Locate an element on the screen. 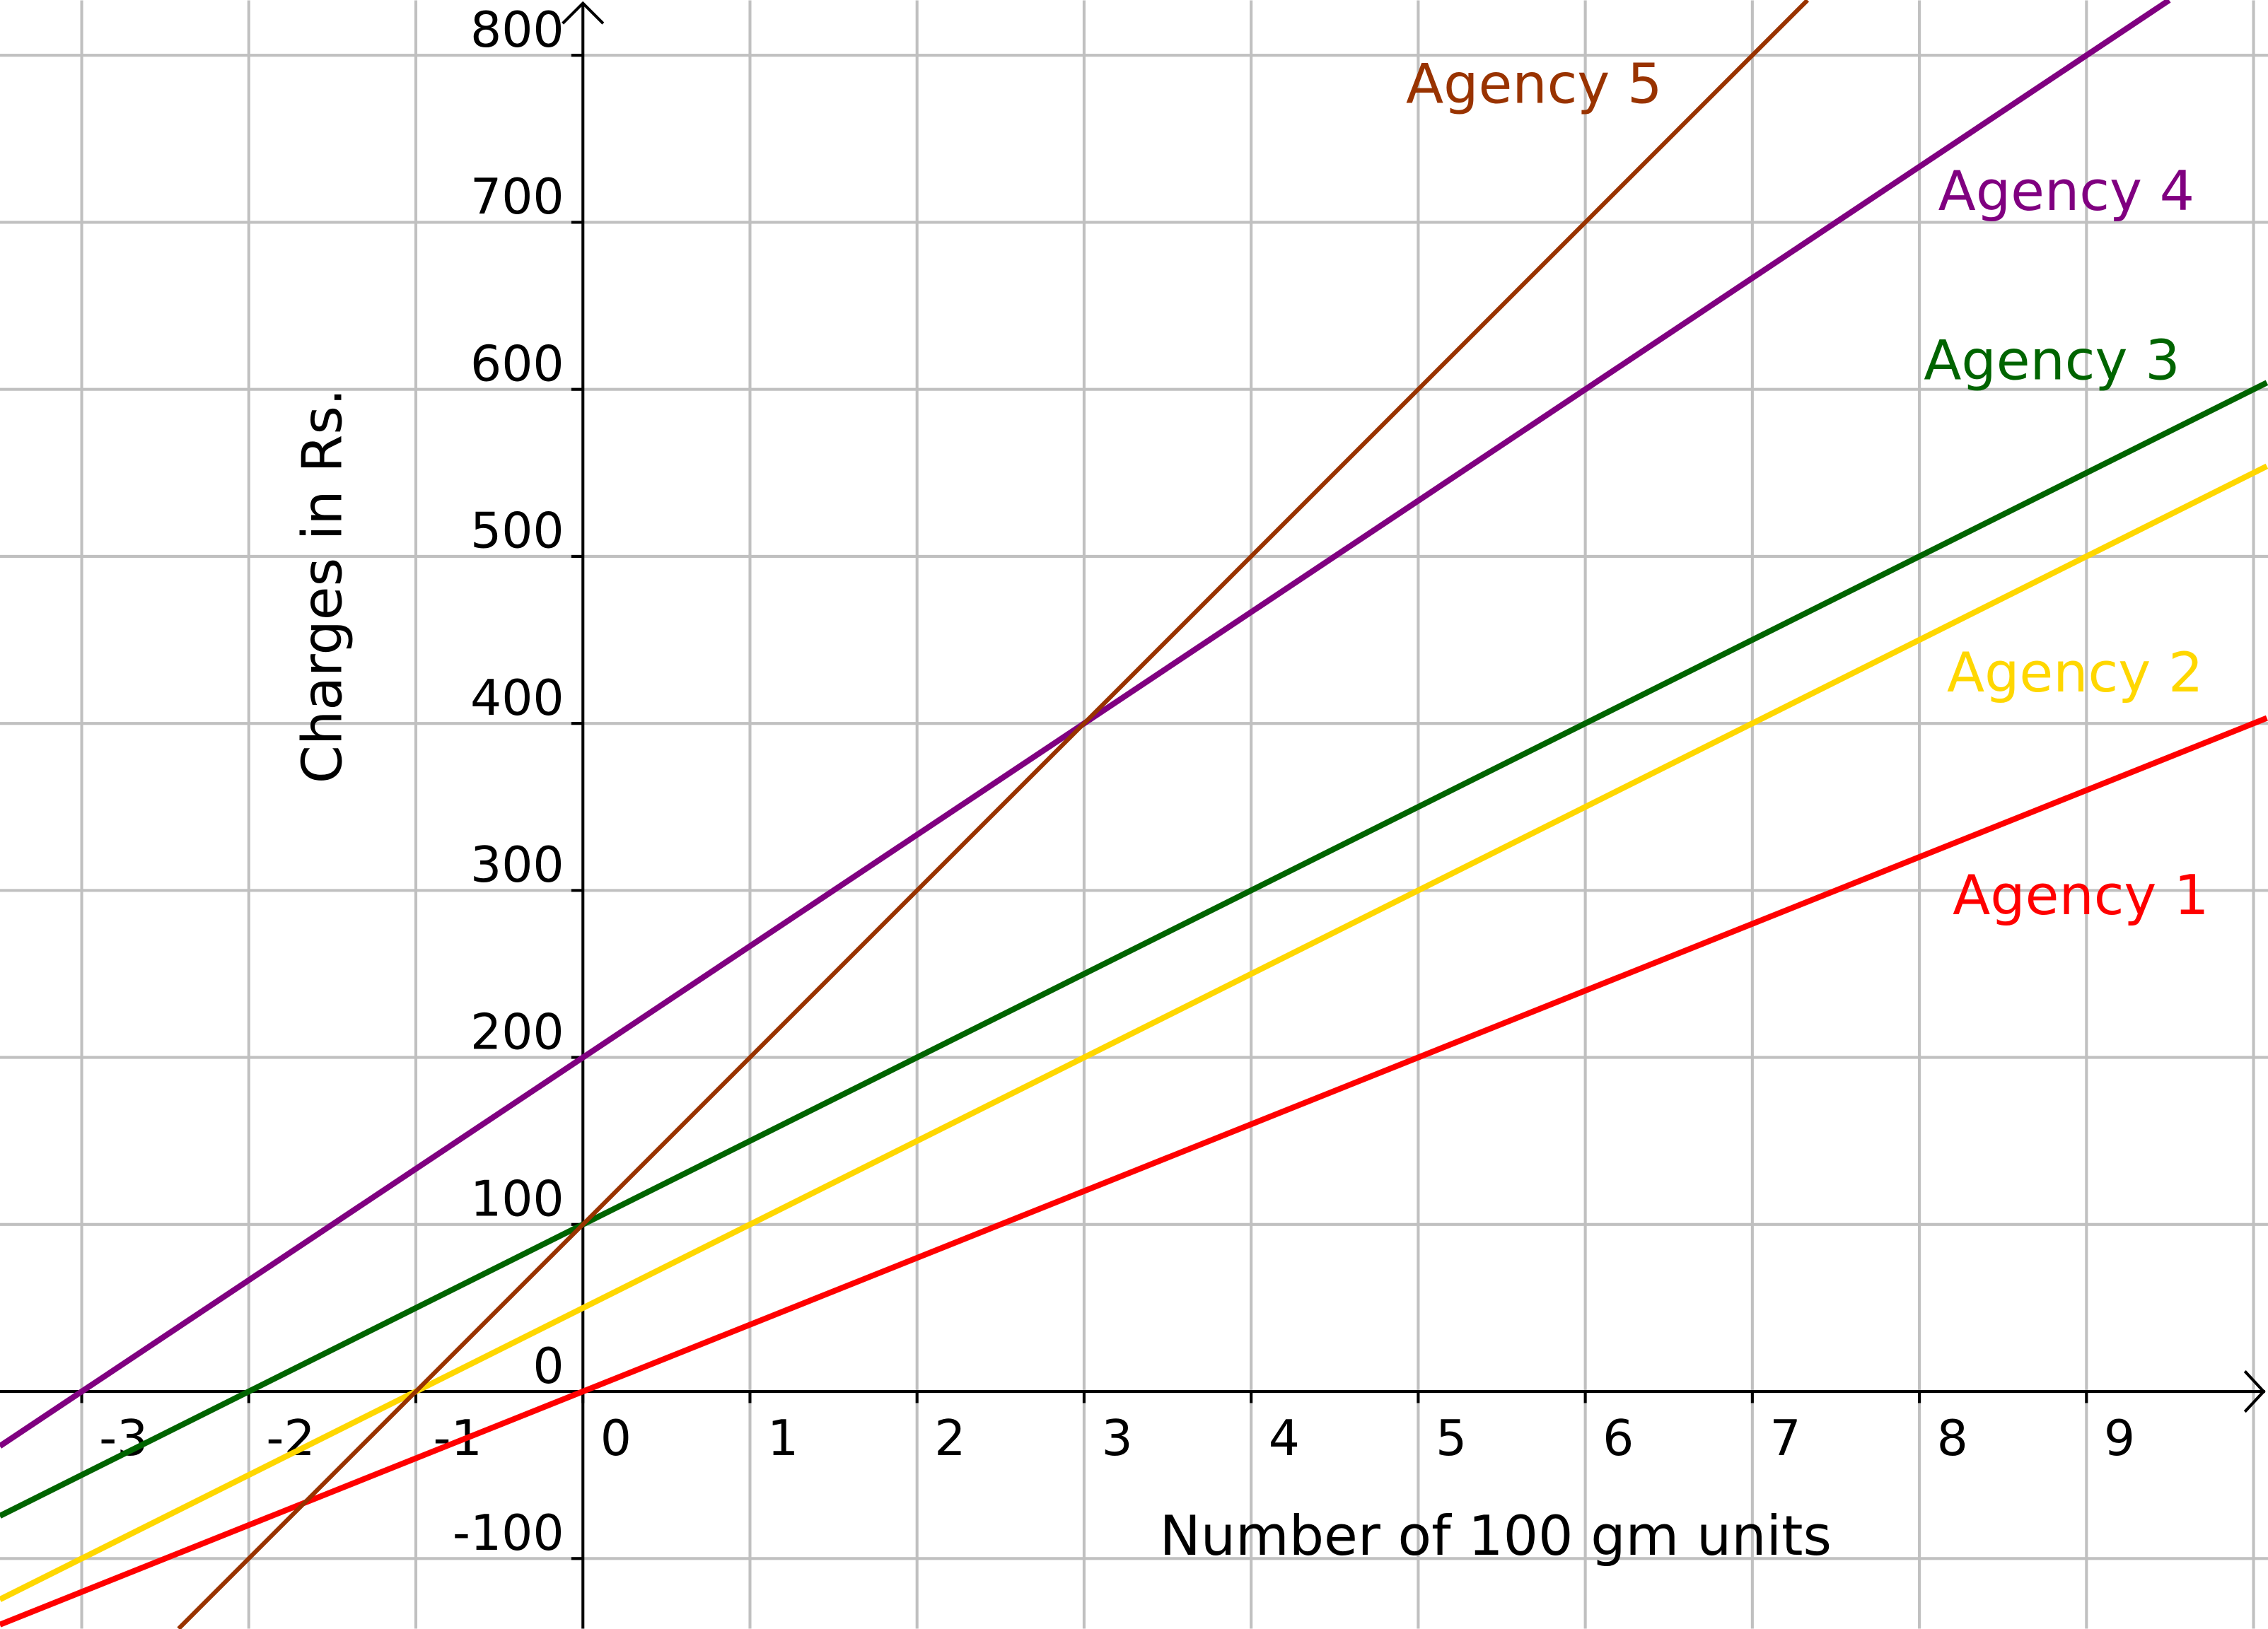 The width and height of the screenshot is (2268, 1629). x-tick-label: 5 is located at coordinates (1451, 1438).